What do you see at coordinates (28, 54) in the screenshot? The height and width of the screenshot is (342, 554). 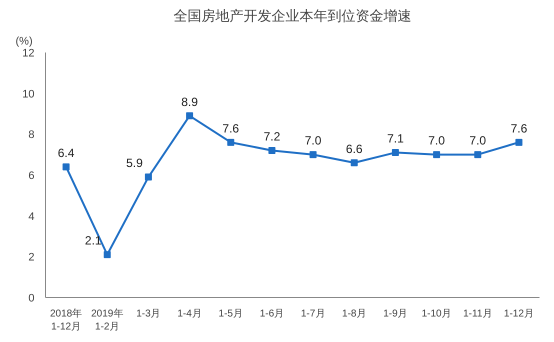 I see `y-tick-label: 12` at bounding box center [28, 54].